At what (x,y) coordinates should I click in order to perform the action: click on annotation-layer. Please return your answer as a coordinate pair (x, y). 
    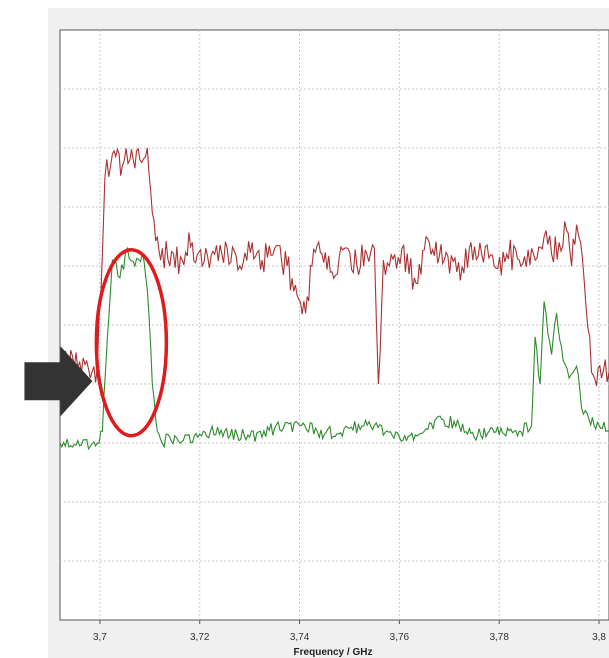
    Looking at the image, I should click on (96, 342).